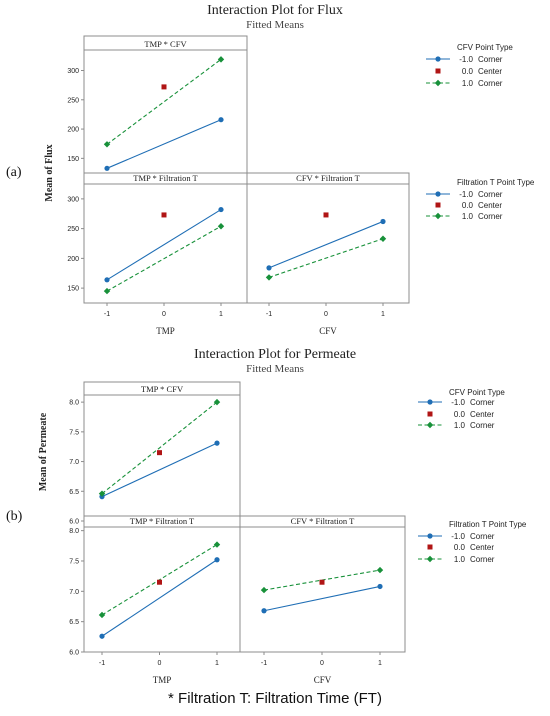 This screenshot has width=550, height=716. What do you see at coordinates (275, 10) in the screenshot?
I see `chart-title: Interaction Plot for Flux` at bounding box center [275, 10].